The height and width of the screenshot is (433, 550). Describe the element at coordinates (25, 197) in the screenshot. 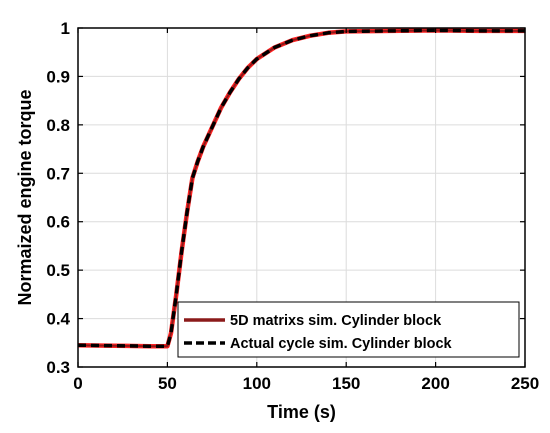

I see `y-axis-title: Normaized engine torque` at that location.